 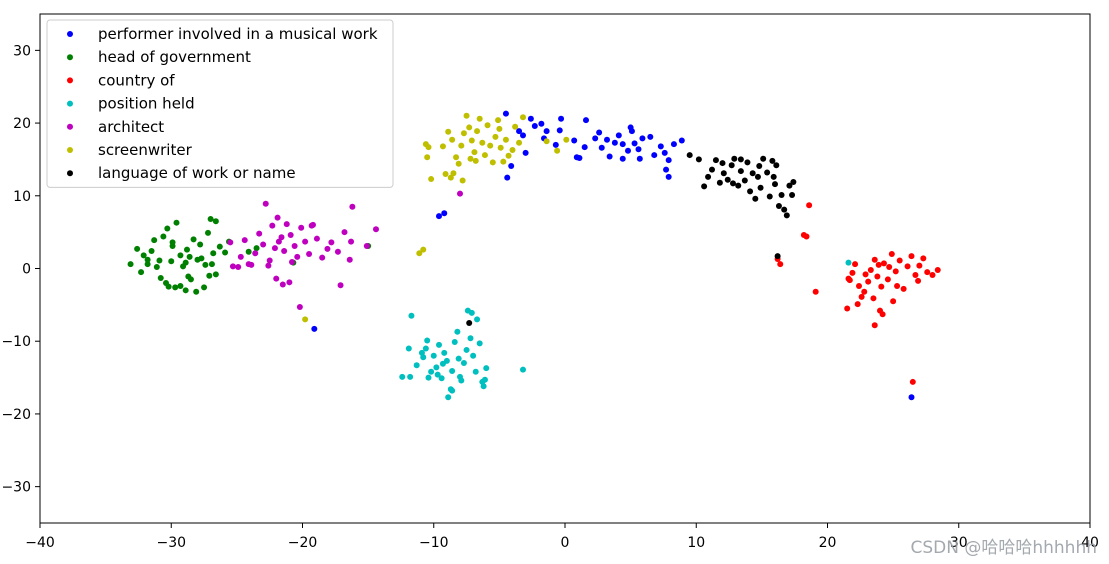 What do you see at coordinates (238, 34) in the screenshot?
I see `legend-label: performer involved in a musical work` at bounding box center [238, 34].